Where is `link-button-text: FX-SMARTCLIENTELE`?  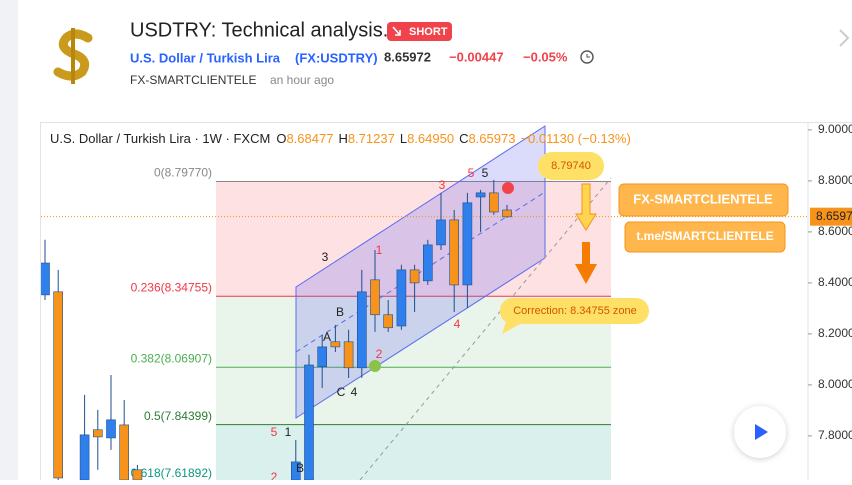 link-button-text: FX-SMARTCLIENTELE is located at coordinates (703, 198).